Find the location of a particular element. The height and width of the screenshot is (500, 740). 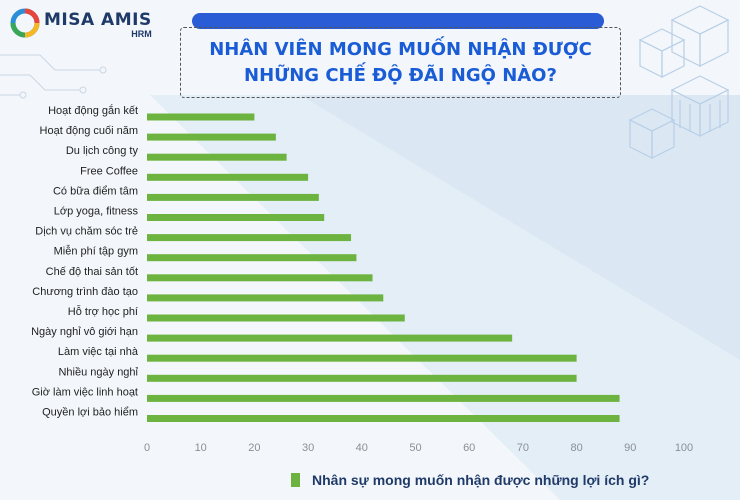

x-tick-label: 10 is located at coordinates (201, 448).